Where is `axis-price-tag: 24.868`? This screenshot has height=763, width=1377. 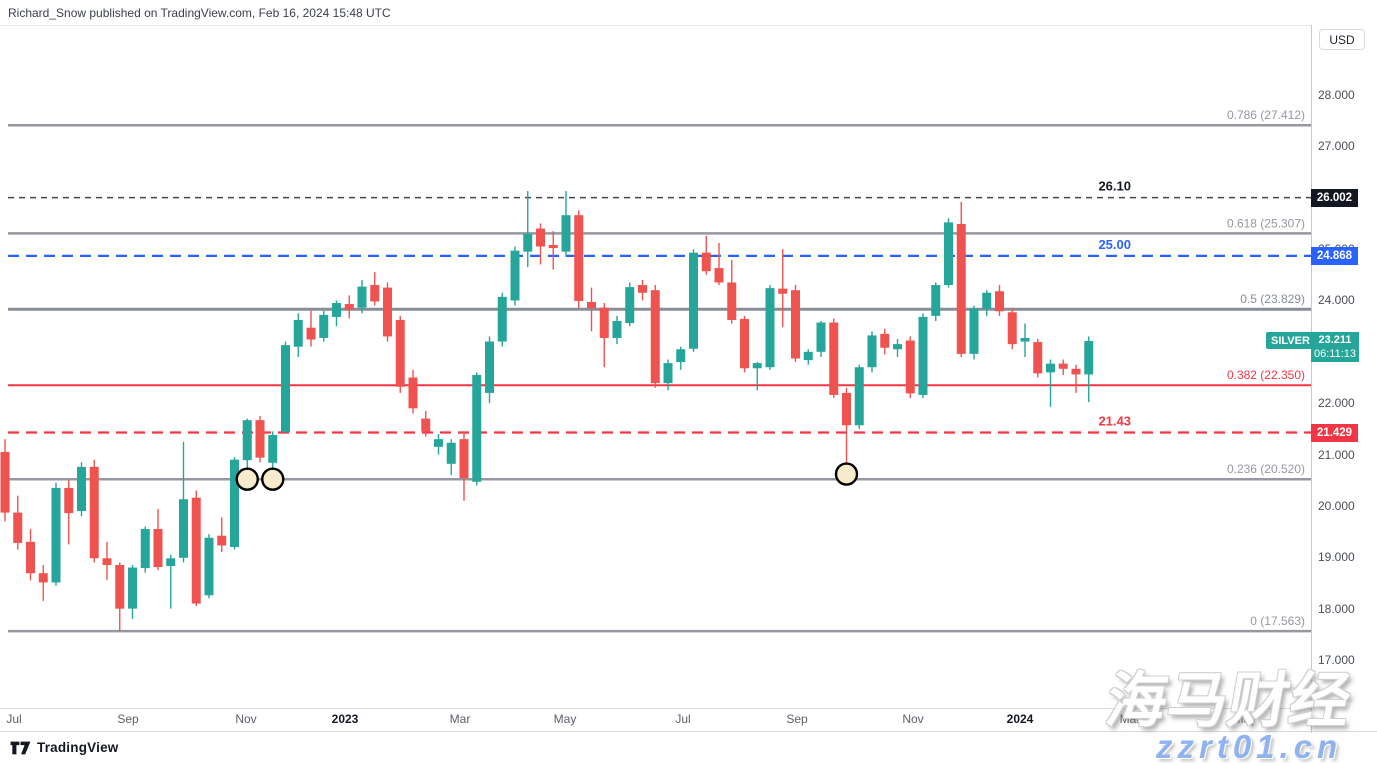
axis-price-tag: 24.868 is located at coordinates (1334, 255).